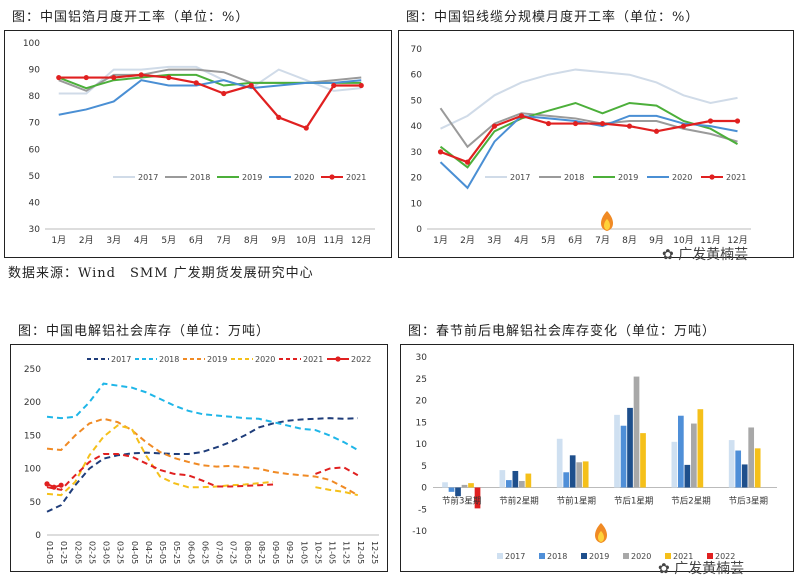 This screenshot has height=578, width=800. I want to click on x-tick-label: 08-05, so click(247, 552).